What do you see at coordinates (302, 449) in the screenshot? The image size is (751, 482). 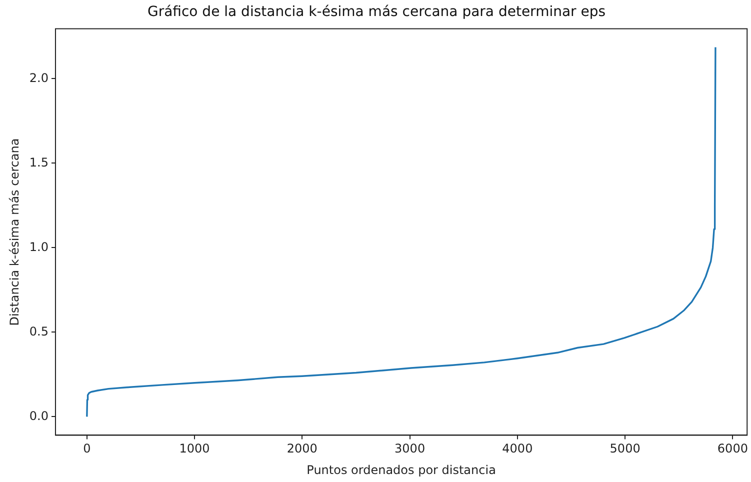 I see `x-tick-label: 2000` at bounding box center [302, 449].